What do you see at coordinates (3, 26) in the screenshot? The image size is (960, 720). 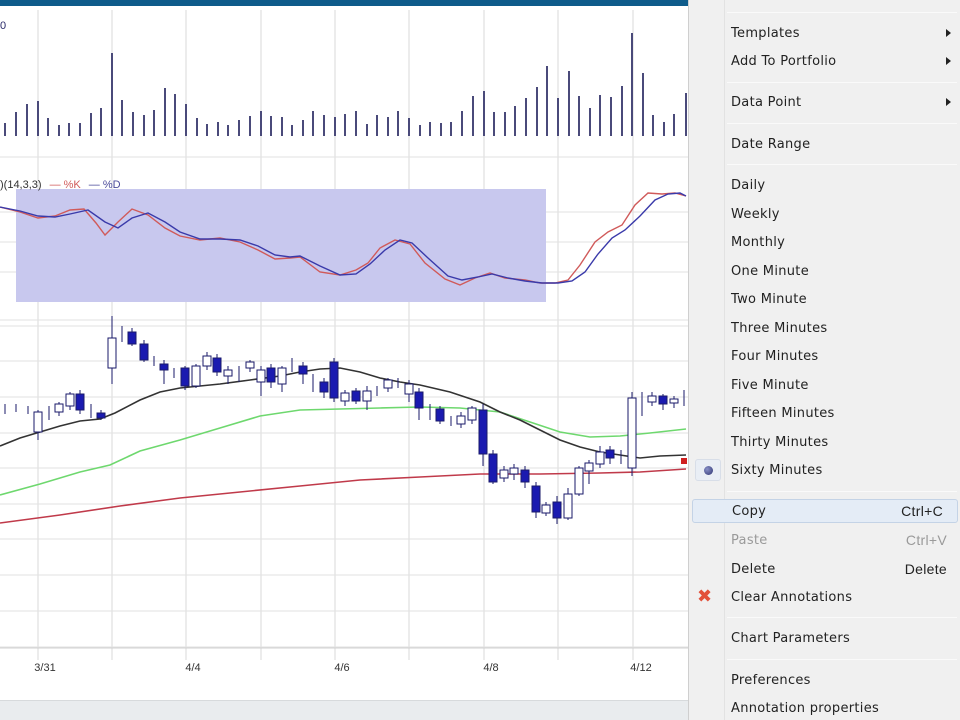 I see `volume-axis-label: 0` at bounding box center [3, 26].